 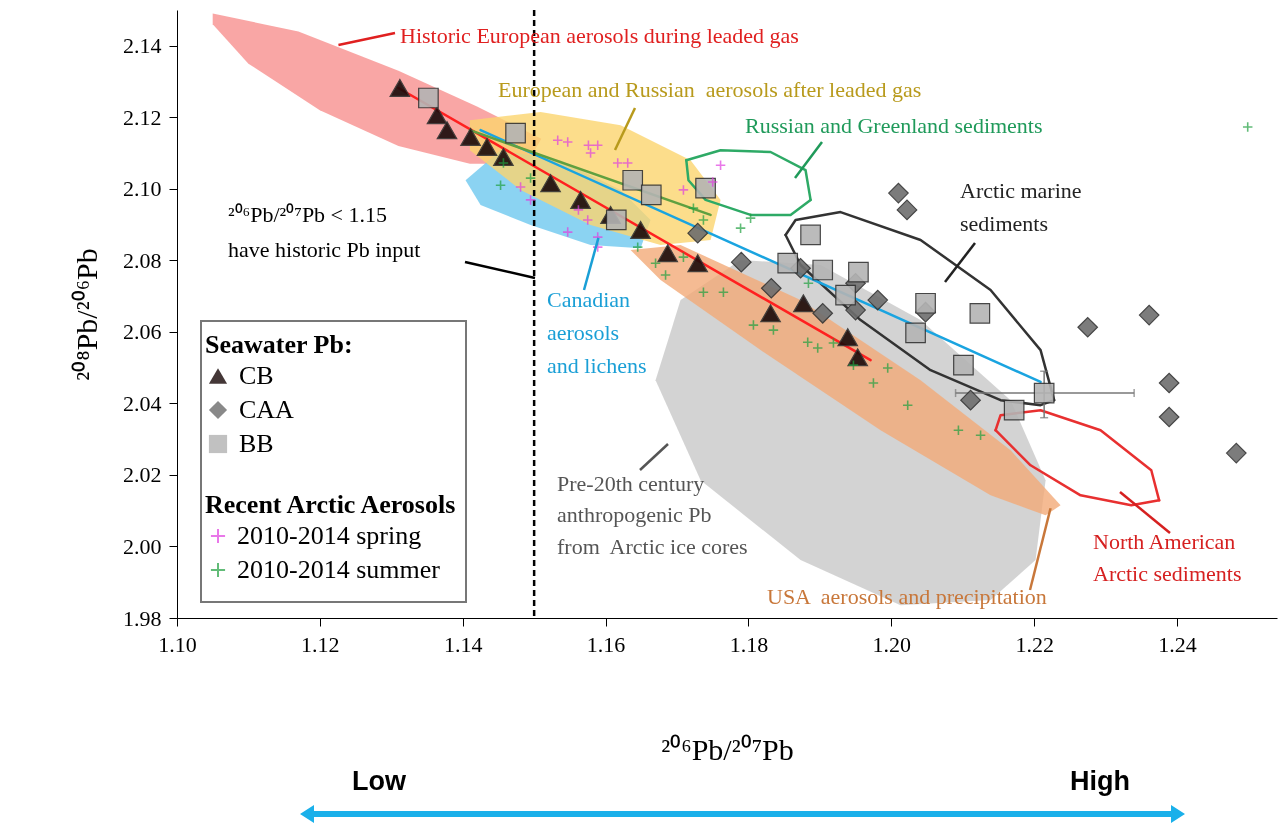 What do you see at coordinates (463, 644) in the screenshot?
I see `x-tick-label: 1.14` at bounding box center [463, 644].